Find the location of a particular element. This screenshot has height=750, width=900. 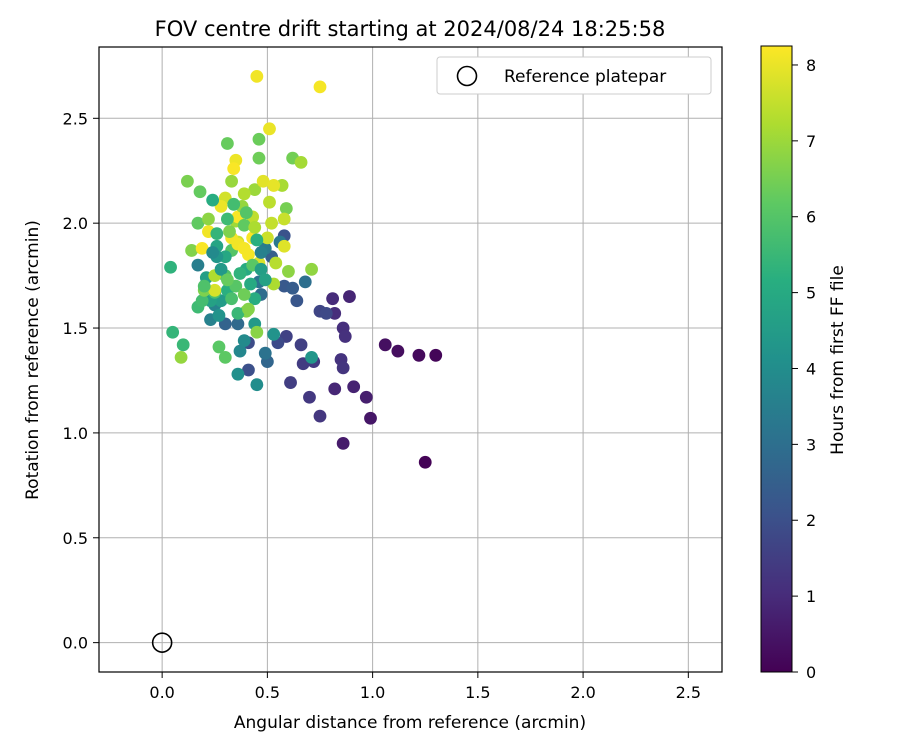

colorbar: 0 1 2 3 4 5 6 7 8 Hours from first FF file is located at coordinates (804, 363).